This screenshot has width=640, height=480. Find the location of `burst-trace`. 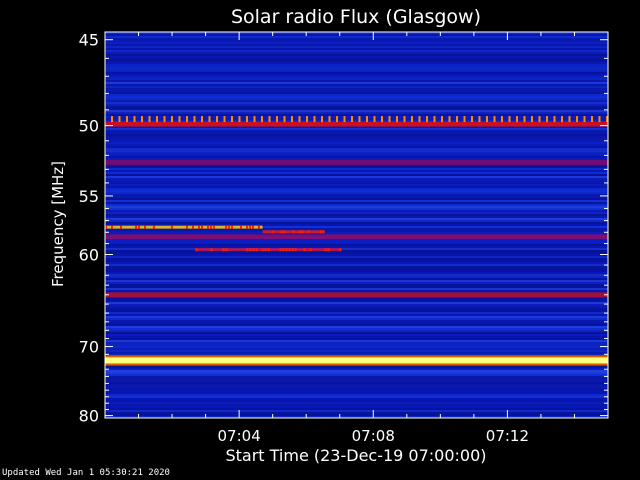

burst-trace is located at coordinates (184, 227).